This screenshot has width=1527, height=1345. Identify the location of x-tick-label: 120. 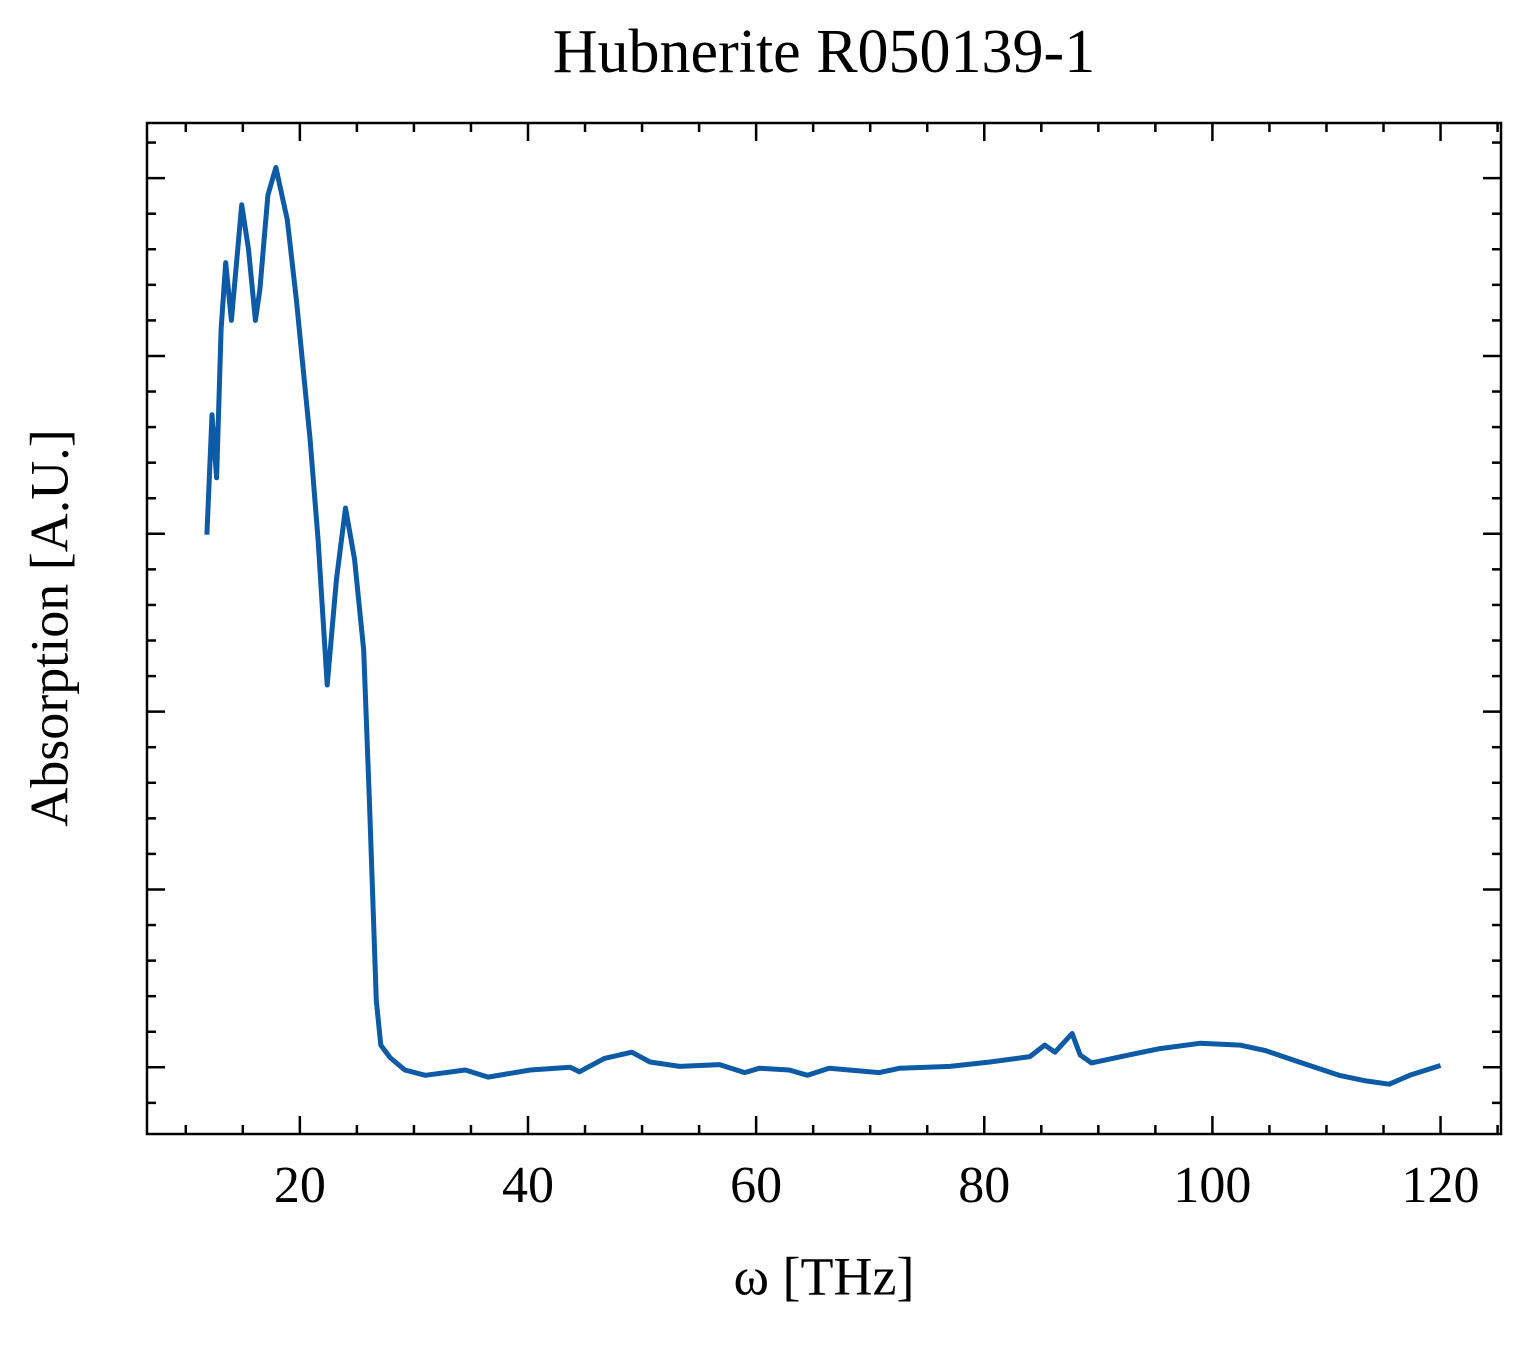
(1441, 1185).